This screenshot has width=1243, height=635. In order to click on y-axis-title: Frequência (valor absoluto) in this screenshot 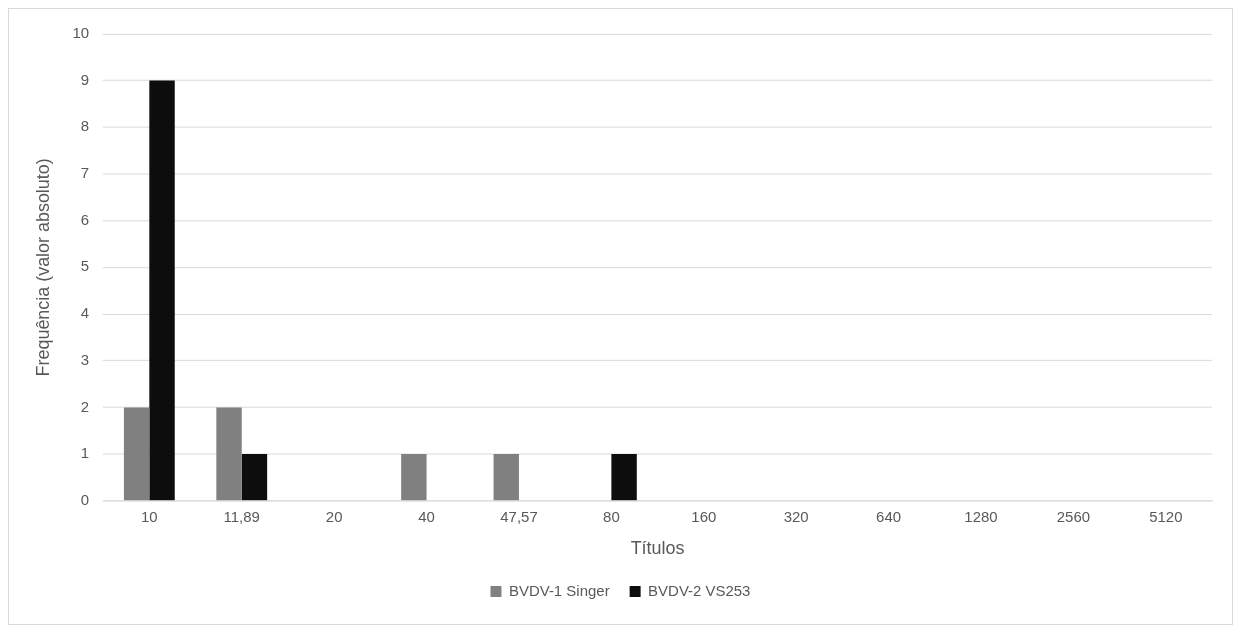, I will do `click(42, 267)`.